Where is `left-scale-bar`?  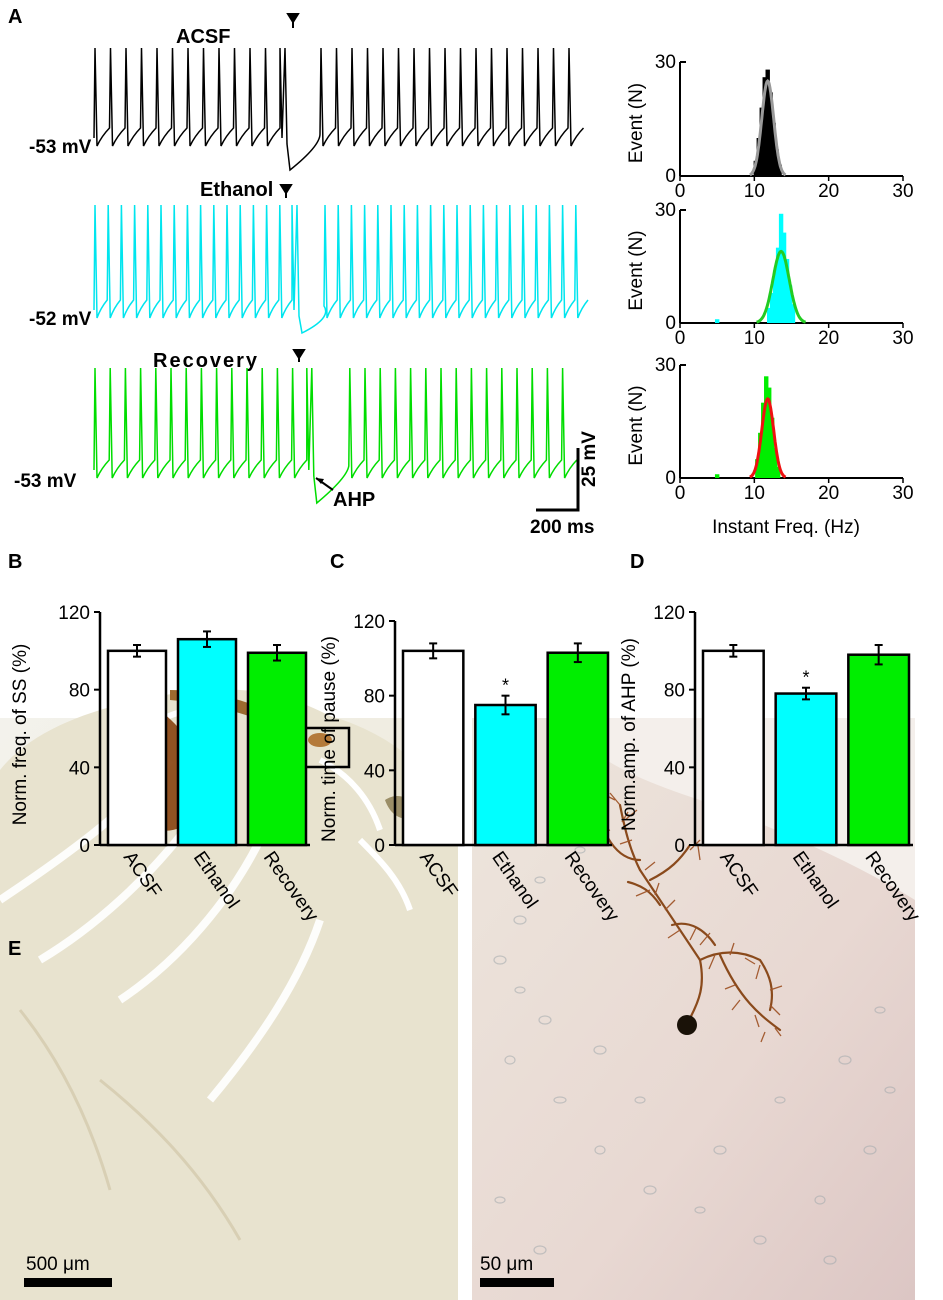
left-scale-bar is located at coordinates (68, 1282).